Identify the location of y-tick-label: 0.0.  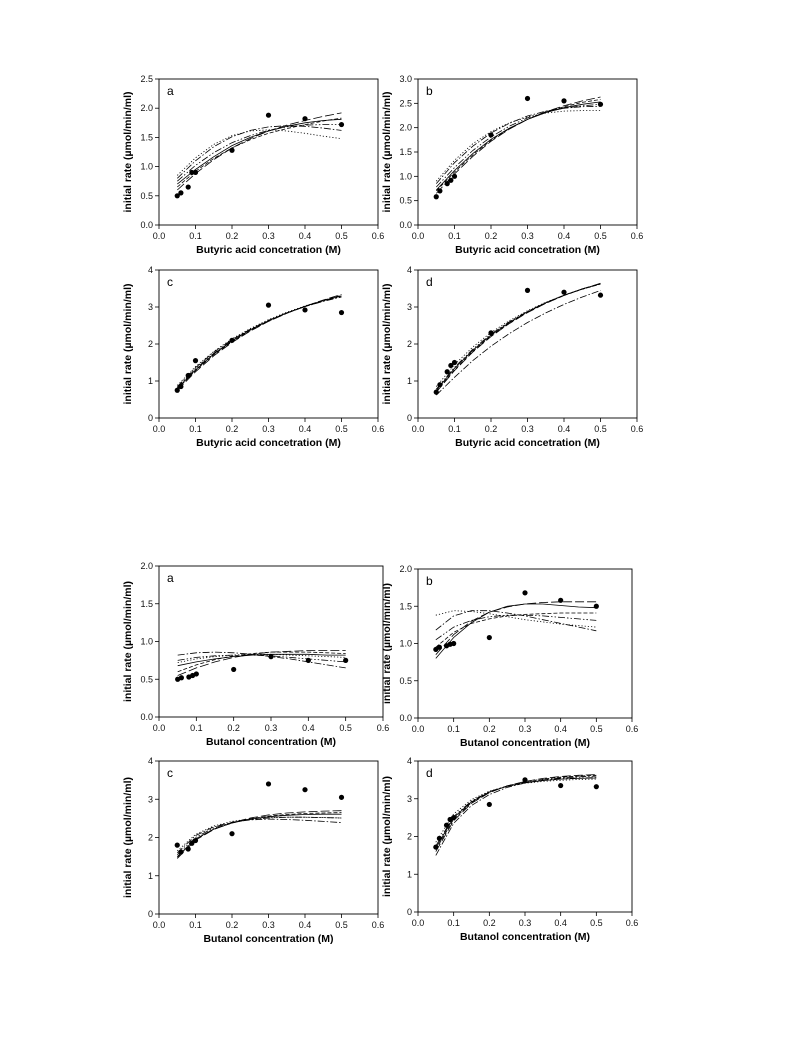
(405, 225).